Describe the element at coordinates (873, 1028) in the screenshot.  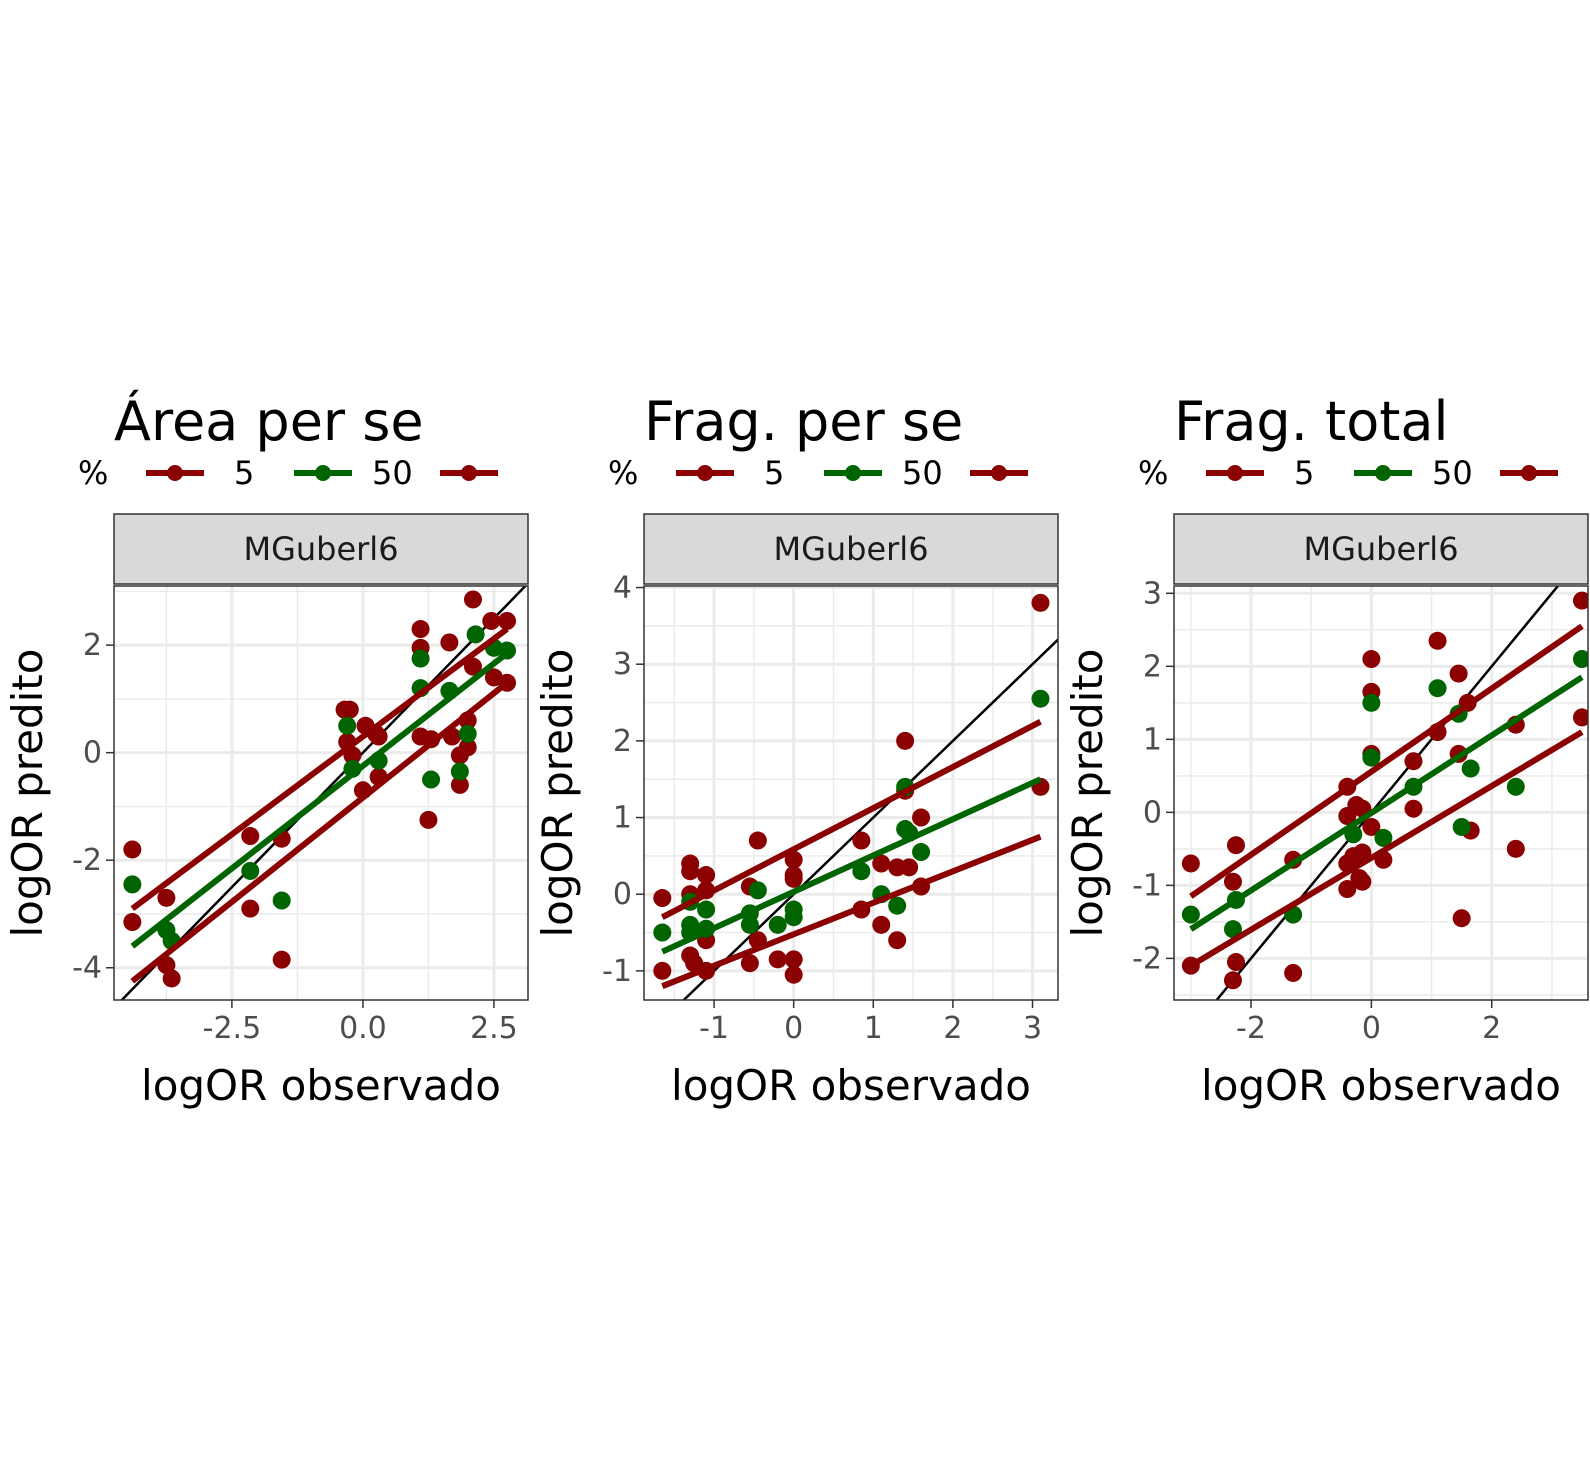
I see `x-tick-label: 1` at that location.